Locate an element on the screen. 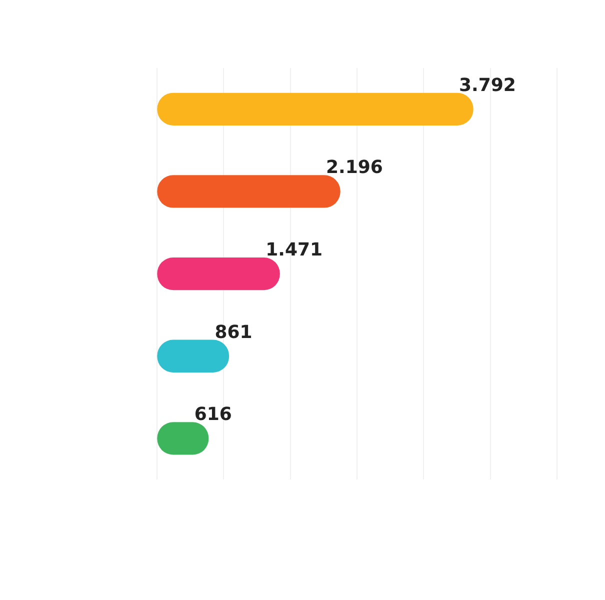 This screenshot has height=600, width=605. data-label: 1.471 is located at coordinates (294, 249).